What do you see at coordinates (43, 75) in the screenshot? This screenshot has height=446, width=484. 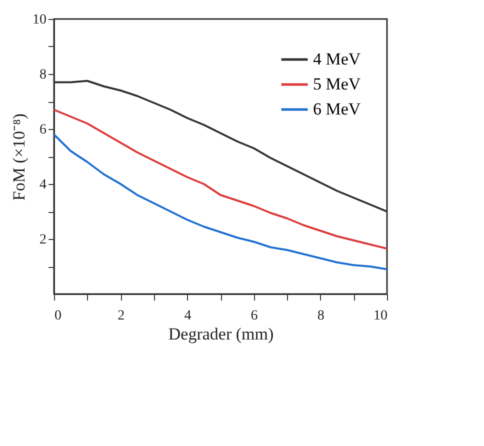 I see `y-tick-label: 8` at bounding box center [43, 75].